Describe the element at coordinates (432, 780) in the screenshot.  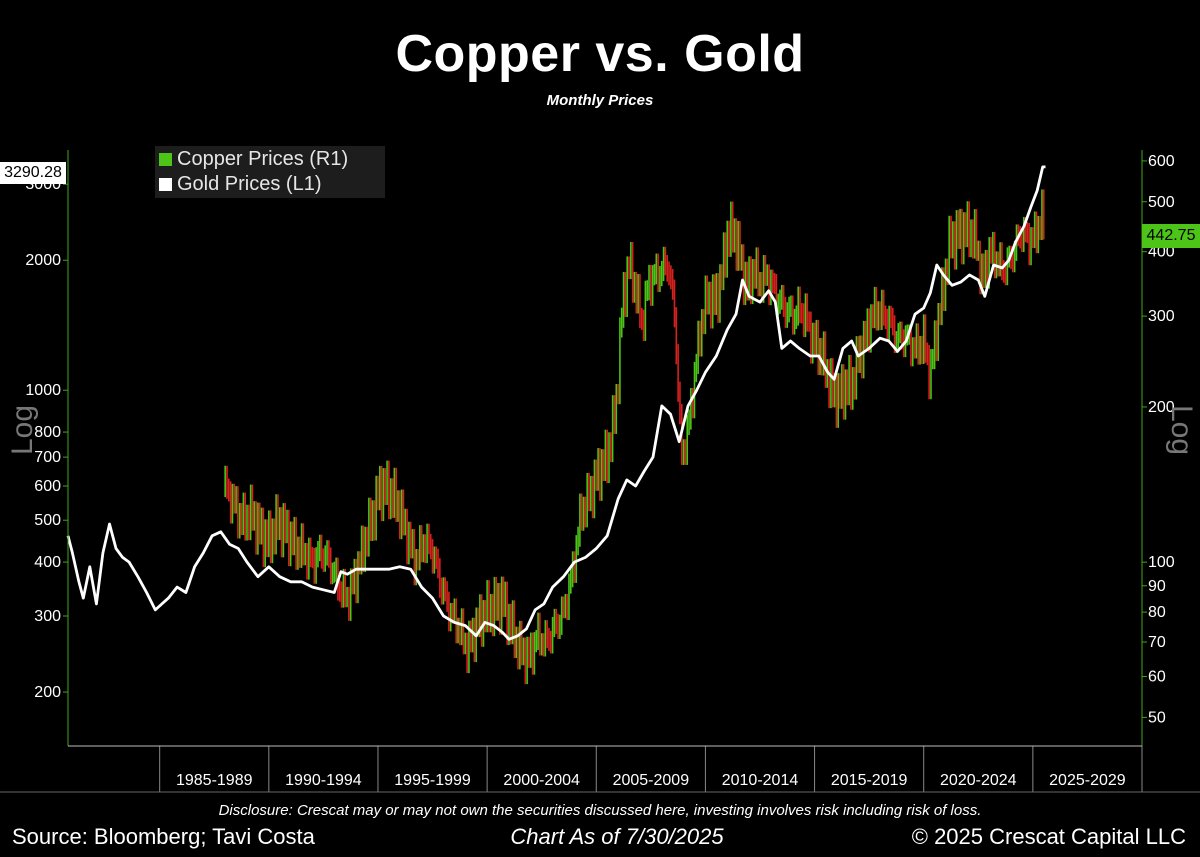
I see `x-tick-label: 1995-1999` at that location.